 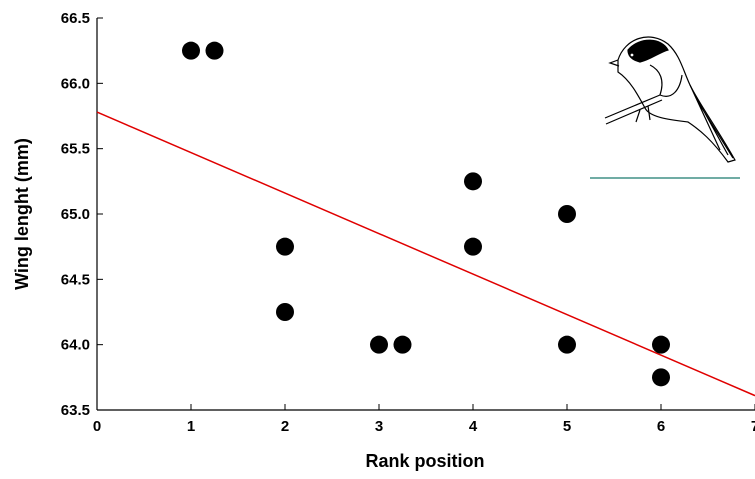 I want to click on bird-illustration, so click(x=670, y=99).